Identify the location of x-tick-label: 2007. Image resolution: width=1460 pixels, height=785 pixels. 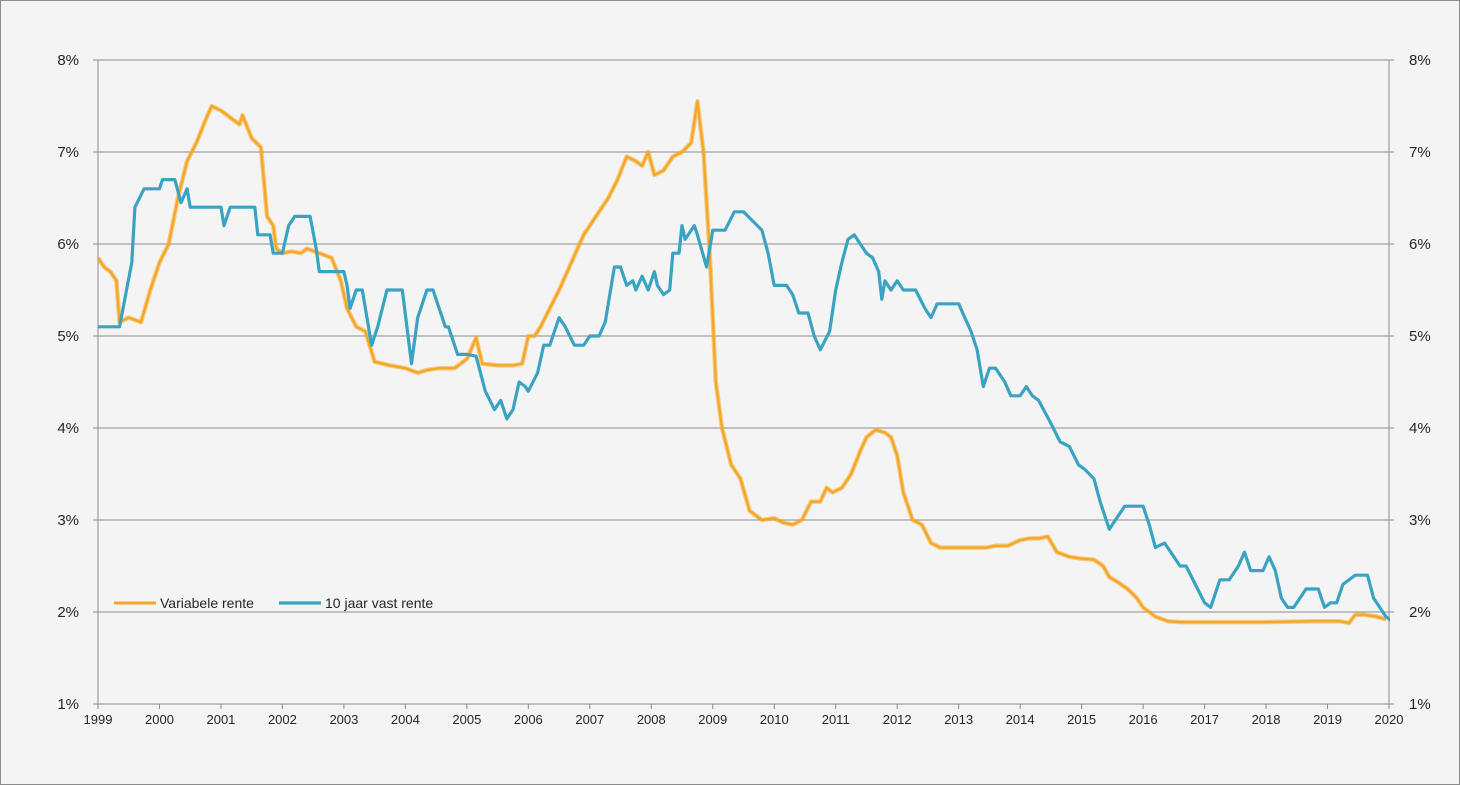
(589, 719).